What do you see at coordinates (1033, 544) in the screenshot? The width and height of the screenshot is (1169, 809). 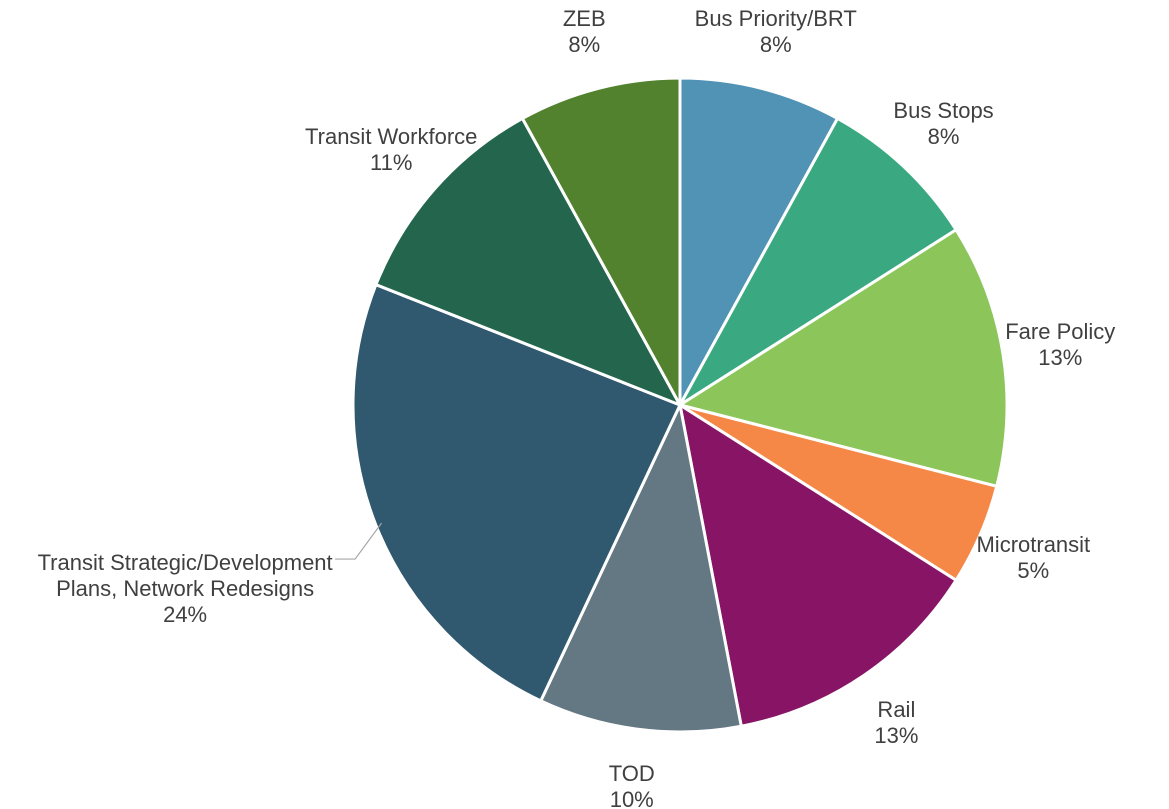 I see `category-label: Microtransit` at bounding box center [1033, 544].